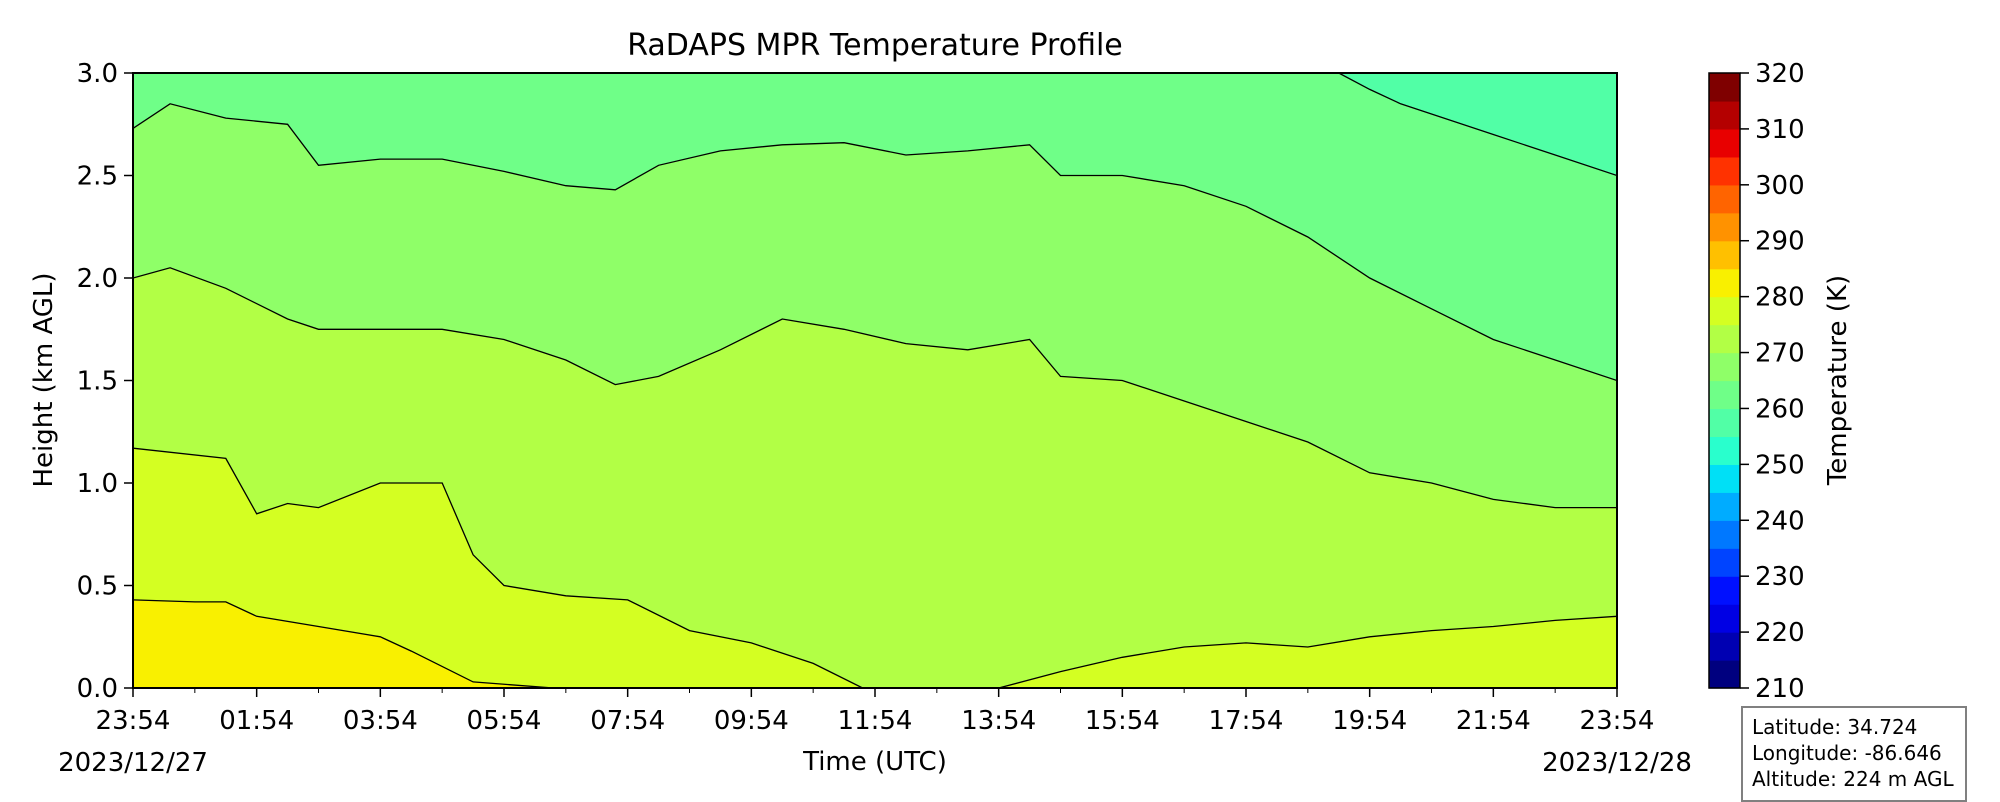 Image resolution: width=2000 pixels, height=802 pixels. Describe the element at coordinates (1369, 721) in the screenshot. I see `x-tick-label: 19:54` at that location.